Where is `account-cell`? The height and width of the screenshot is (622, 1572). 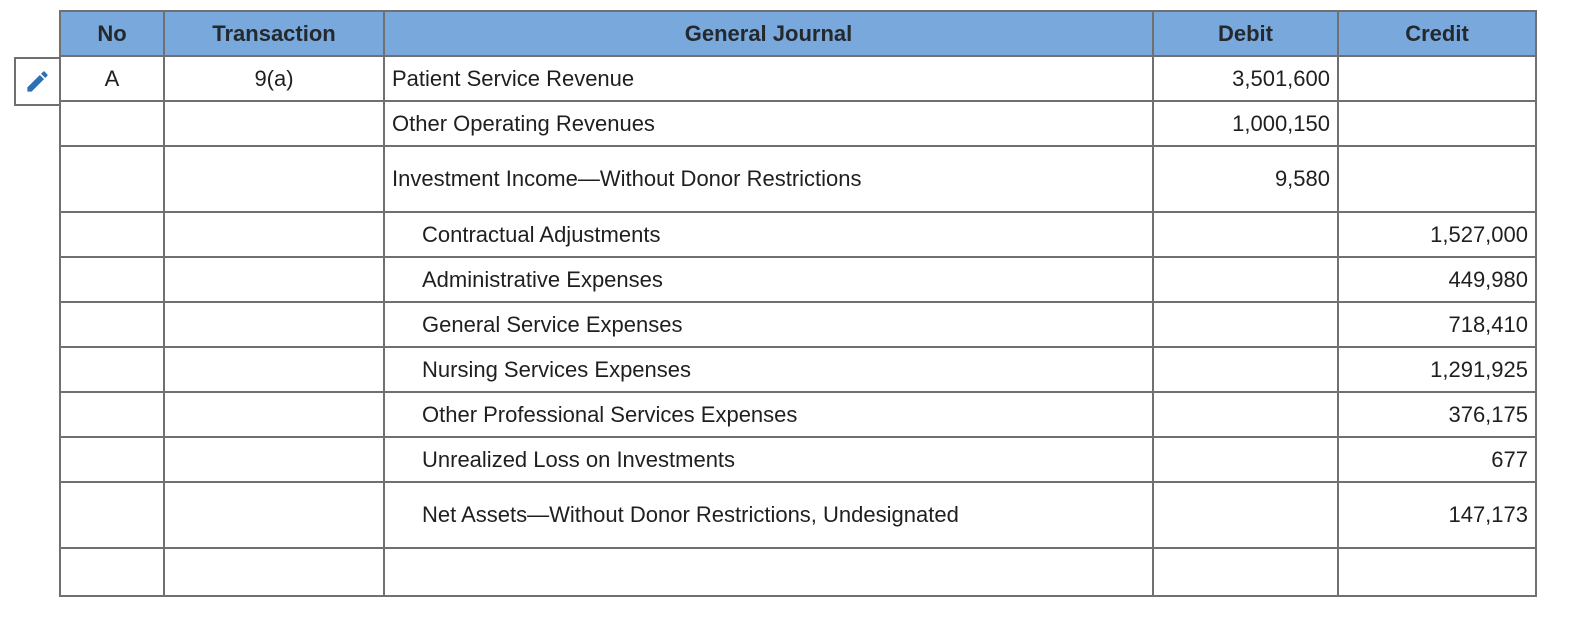
account-cell is located at coordinates (768, 572).